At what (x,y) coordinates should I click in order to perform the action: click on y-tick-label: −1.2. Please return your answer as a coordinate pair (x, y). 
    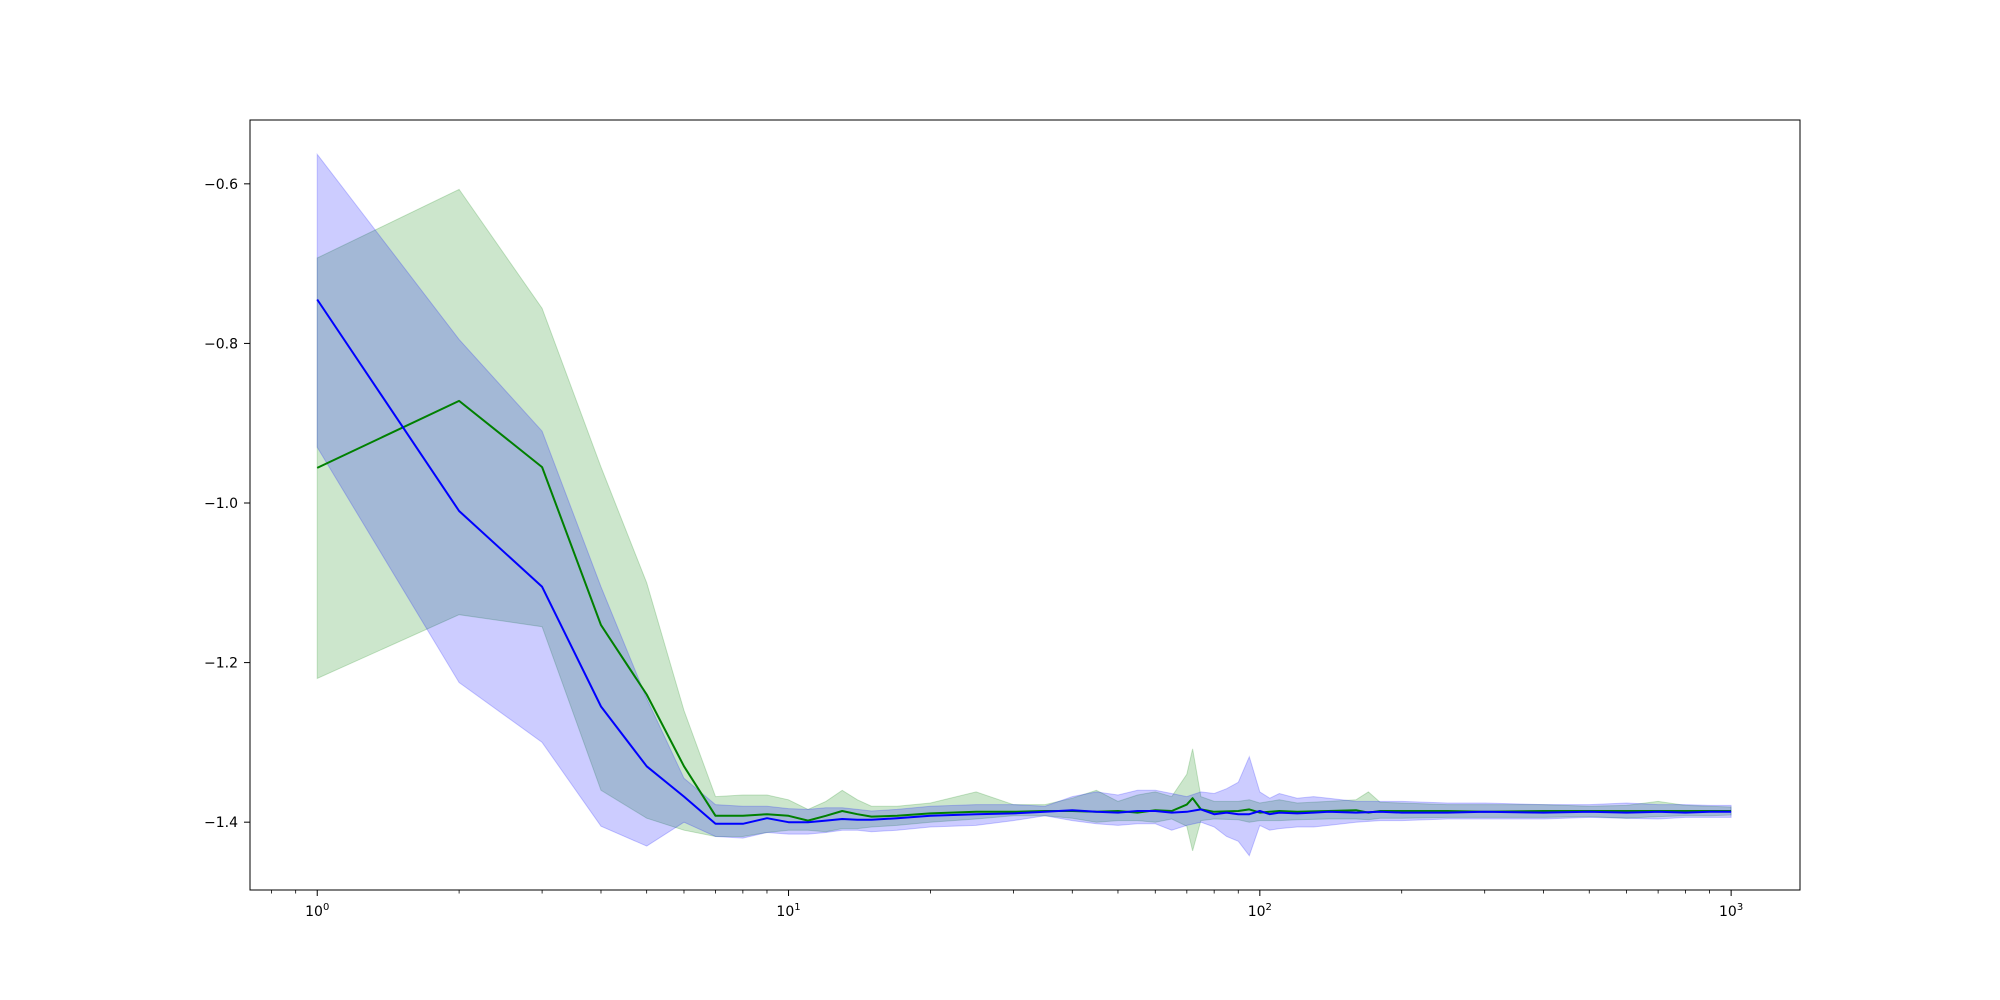
    Looking at the image, I should click on (221, 664).